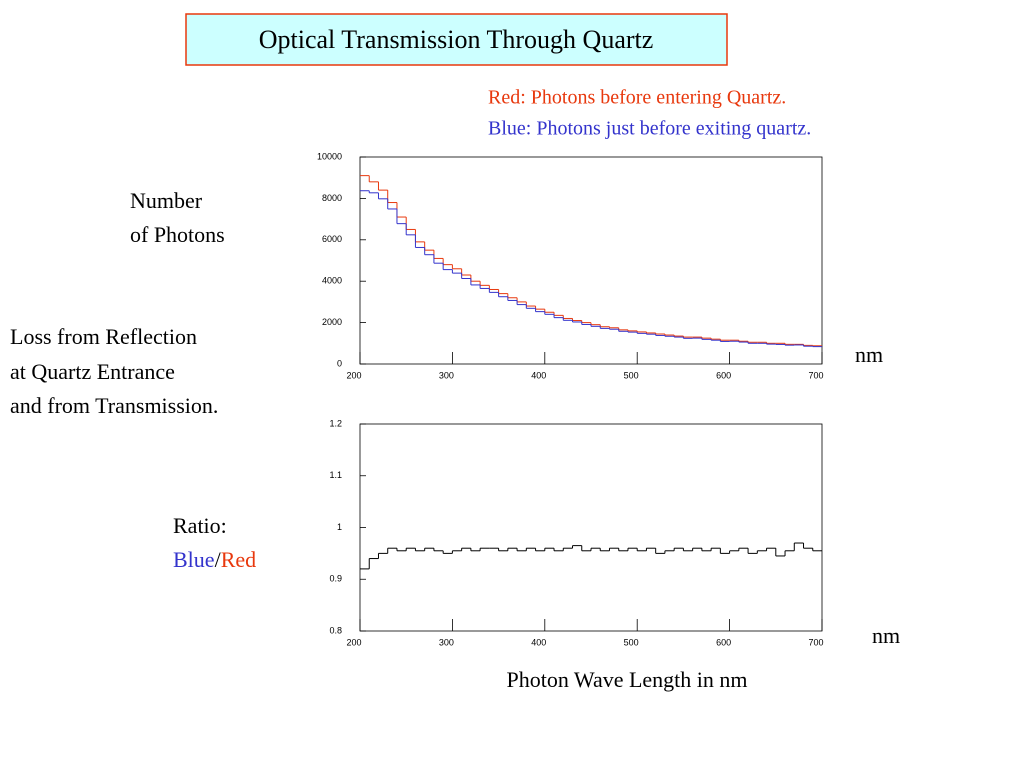 Image resolution: width=1024 pixels, height=768 pixels. Describe the element at coordinates (166, 200) in the screenshot. I see `y-label: Number` at that location.